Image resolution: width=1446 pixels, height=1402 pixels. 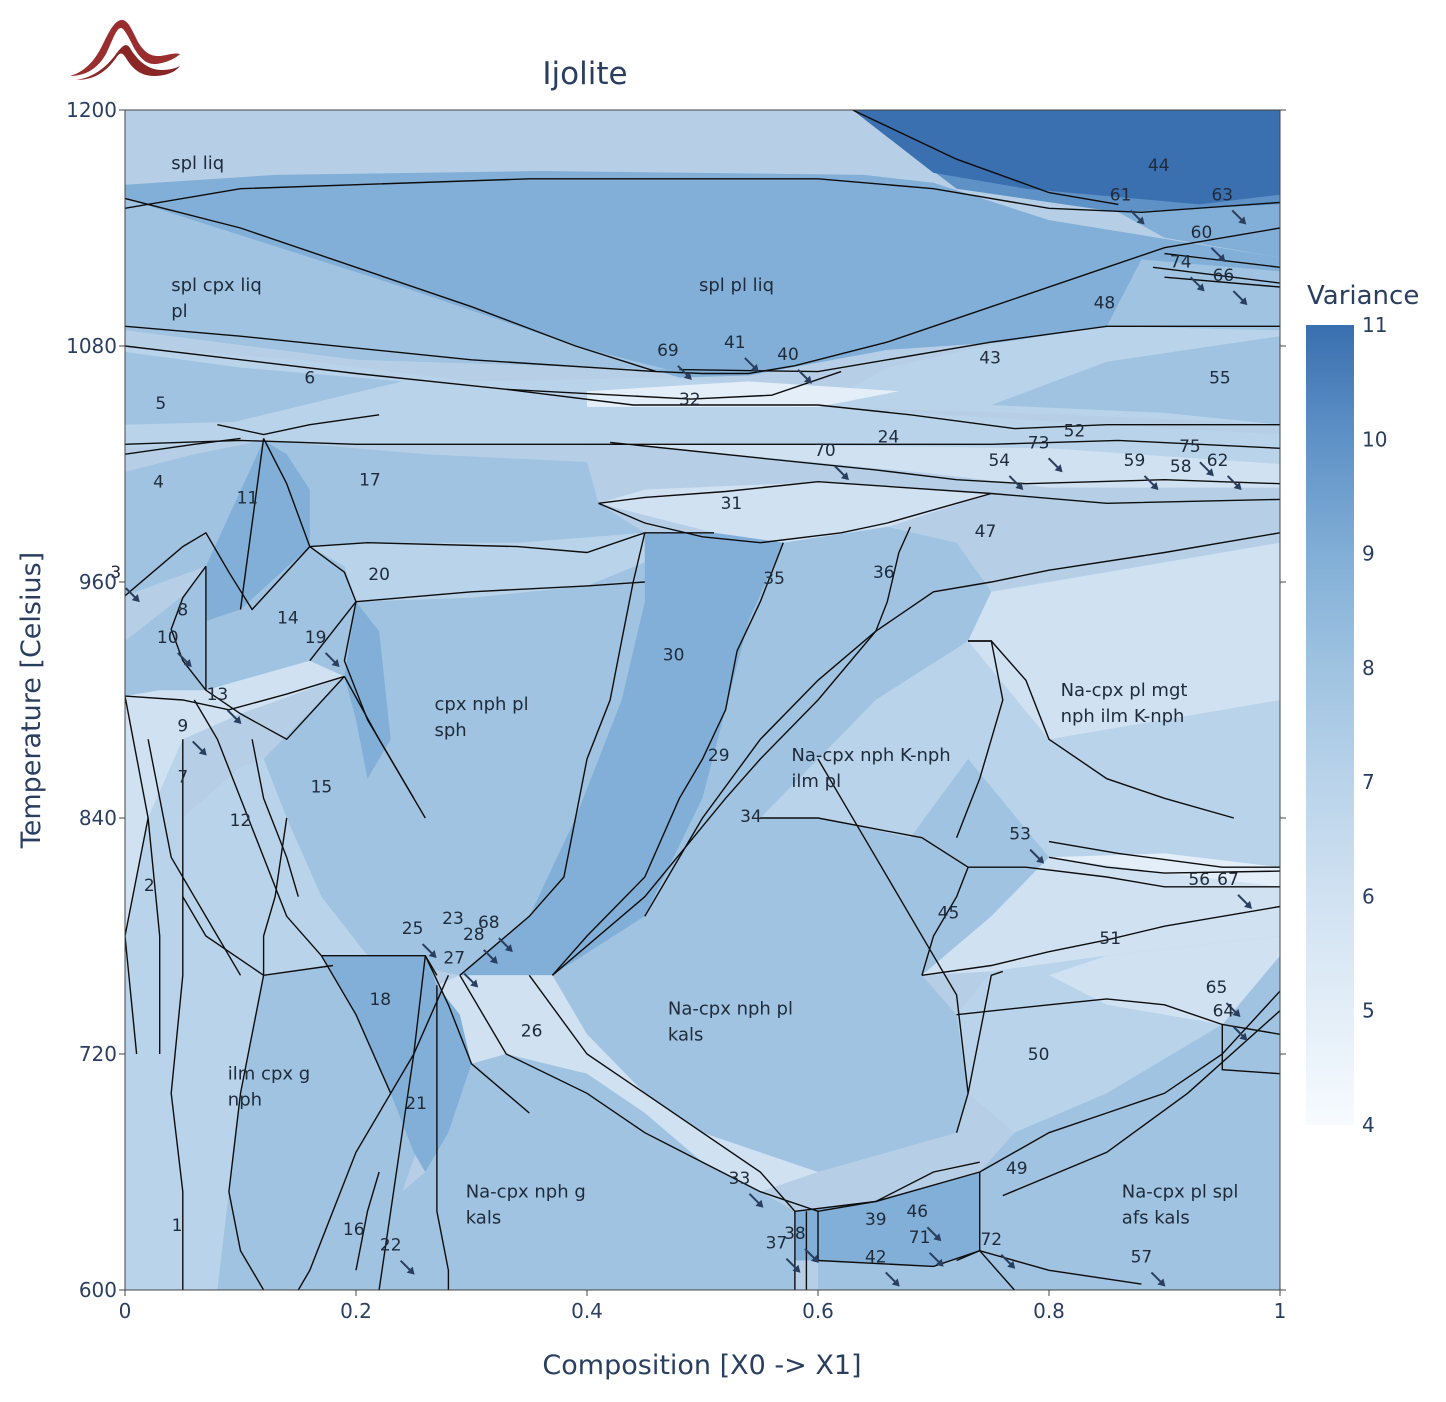 What do you see at coordinates (1180, 1205) in the screenshot?
I see `field-label-Na-cpx-pl-spl-afs-kals: Na-cpx pl spl afs kals` at bounding box center [1180, 1205].